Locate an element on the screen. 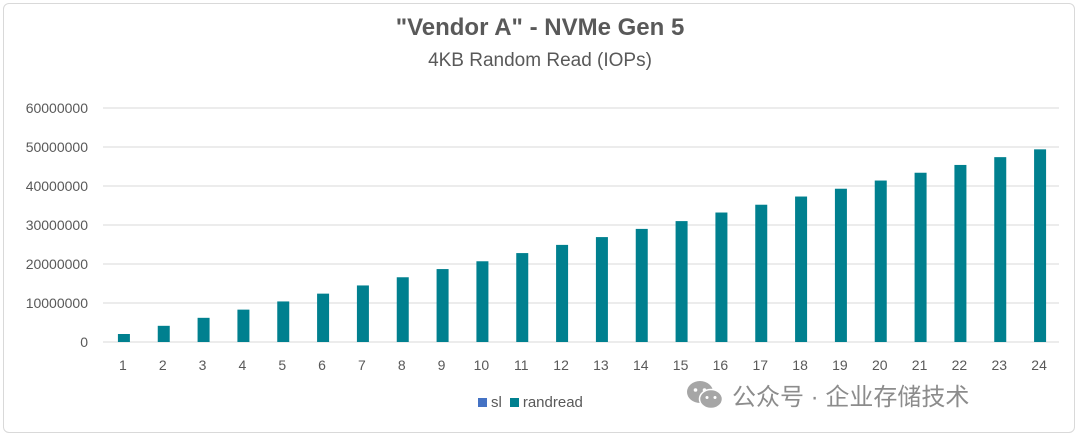 Image resolution: width=1080 pixels, height=438 pixels. x-tick-label: 14 is located at coordinates (641, 365).